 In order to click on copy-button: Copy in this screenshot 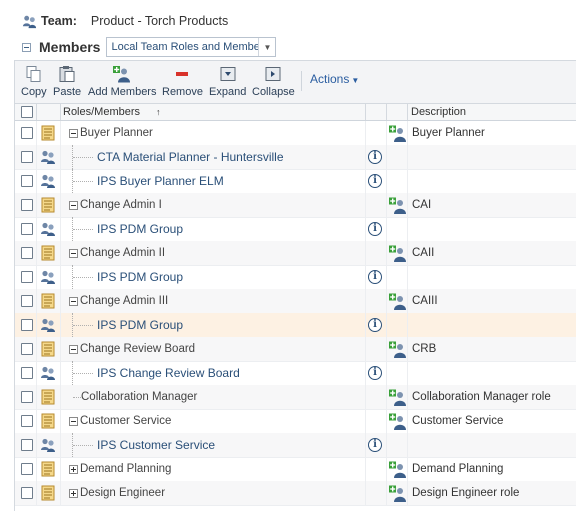, I will do `click(34, 81)`.